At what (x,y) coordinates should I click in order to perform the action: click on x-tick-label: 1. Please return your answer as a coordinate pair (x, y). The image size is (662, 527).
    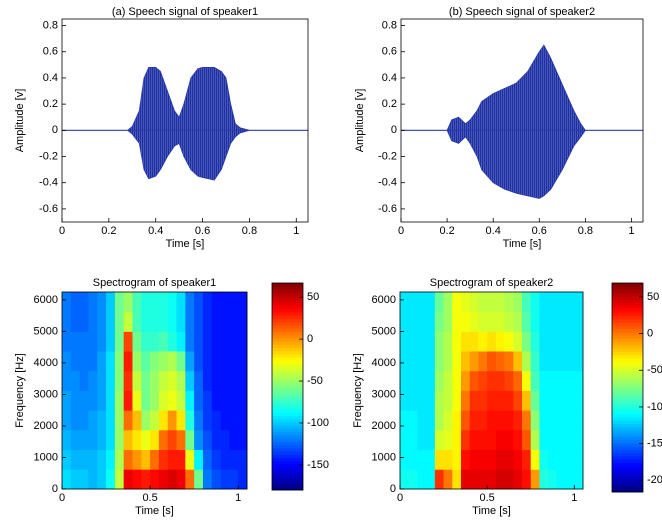
    Looking at the image, I should click on (574, 498).